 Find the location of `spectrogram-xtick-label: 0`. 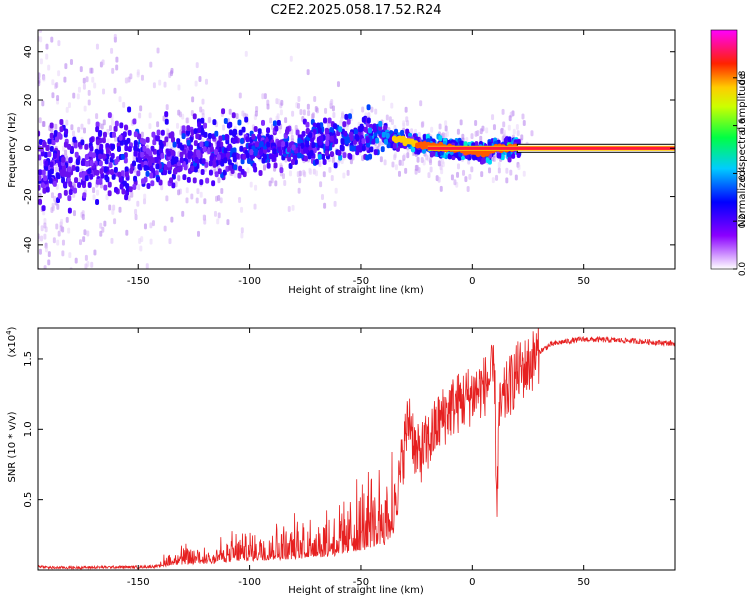

spectrogram-xtick-label: 0 is located at coordinates (472, 281).